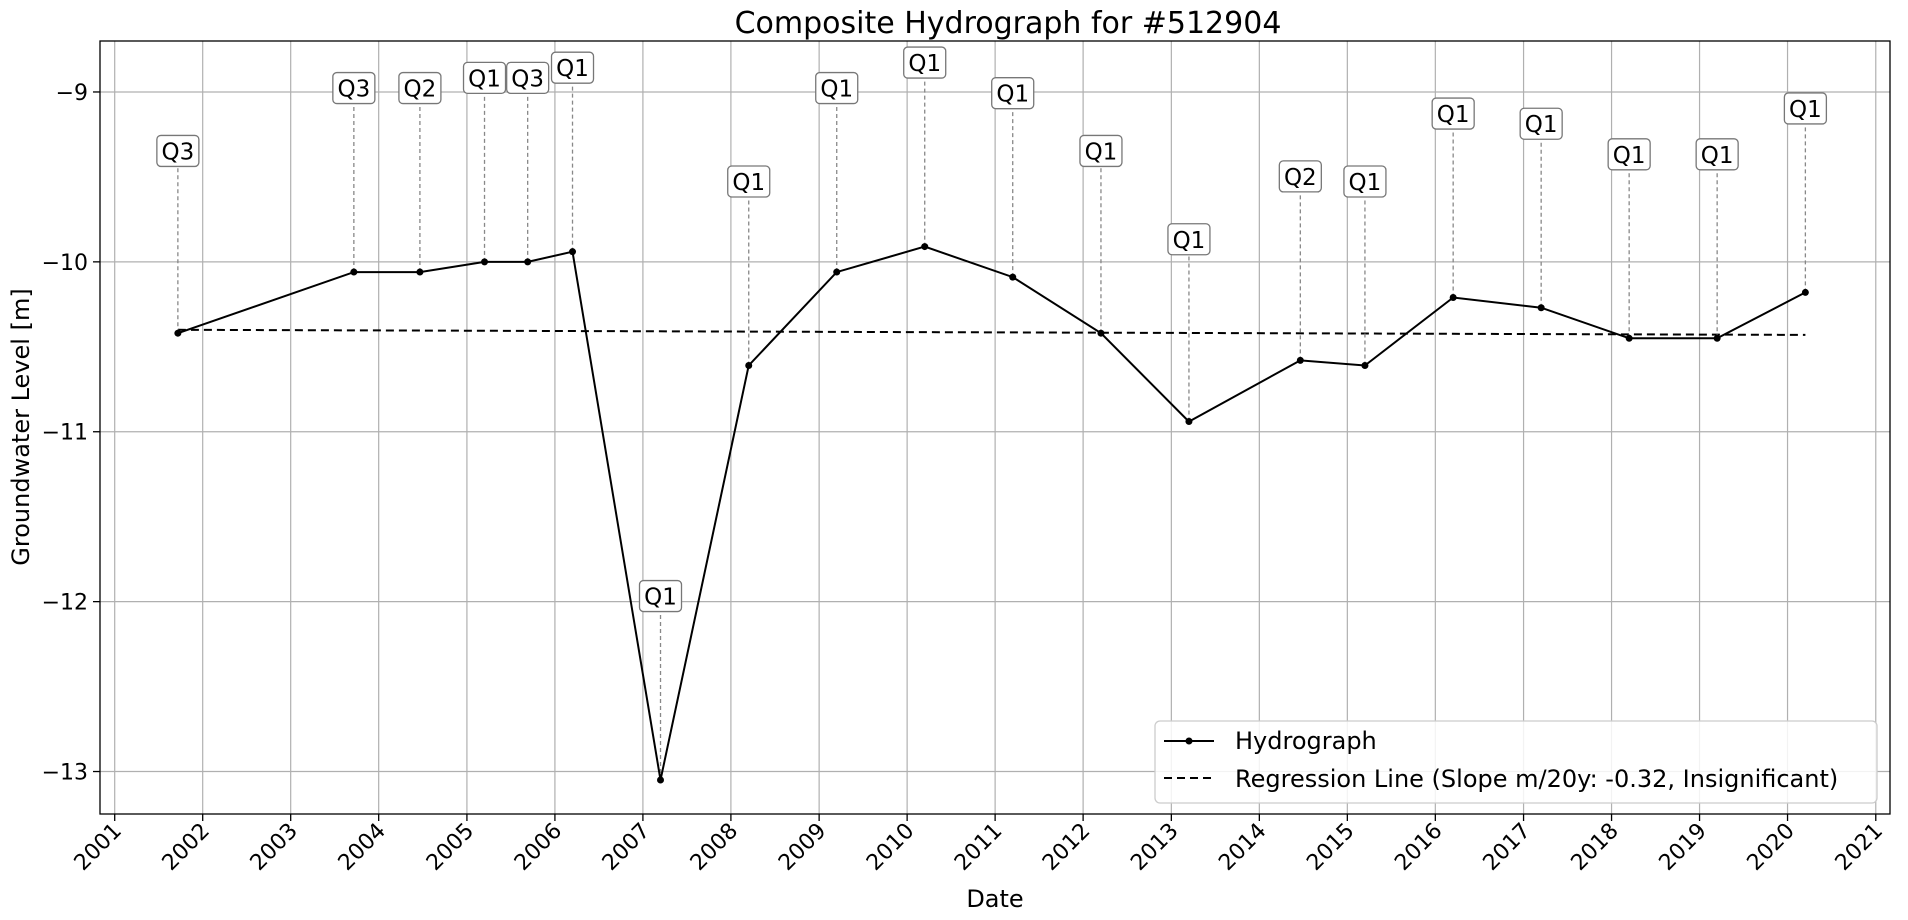 The image size is (1908, 920). I want to click on x-tick-label: 2016, so click(1418, 847).